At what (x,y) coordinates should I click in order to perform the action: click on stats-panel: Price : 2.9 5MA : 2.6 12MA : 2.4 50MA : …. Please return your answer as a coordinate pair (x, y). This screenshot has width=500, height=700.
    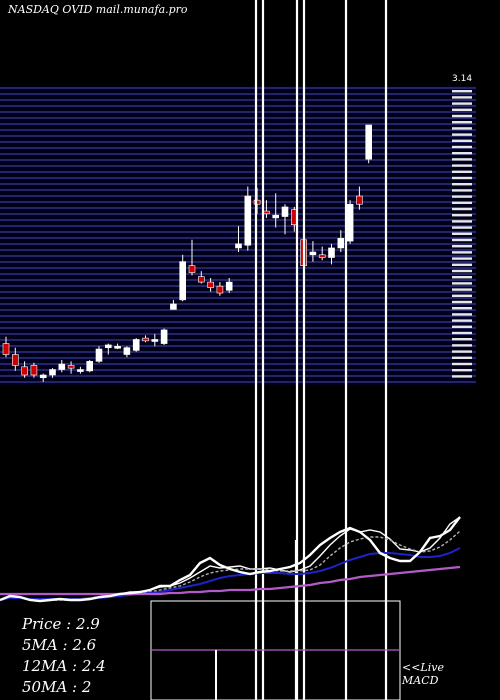
    Looking at the image, I should click on (64, 656).